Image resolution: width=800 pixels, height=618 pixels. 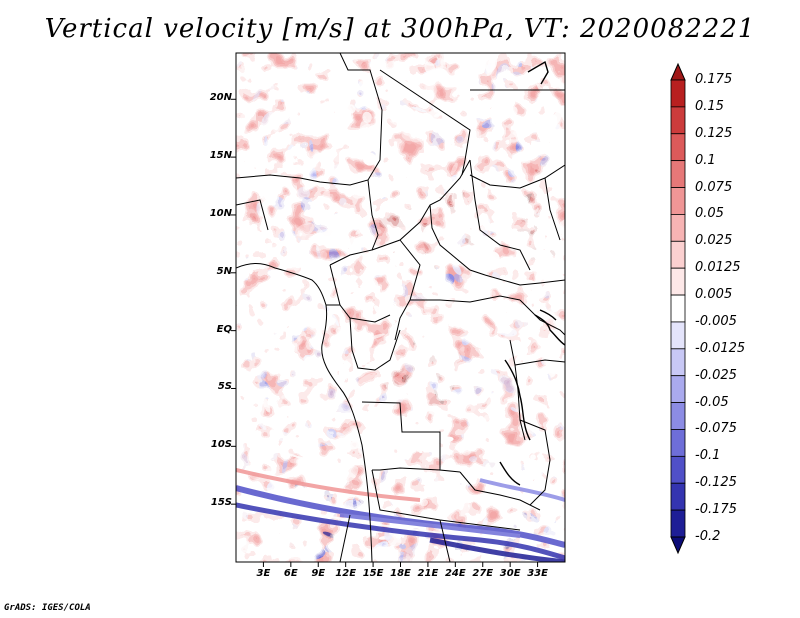 I want to click on lon-tick-label: 24E, so click(x=455, y=573).